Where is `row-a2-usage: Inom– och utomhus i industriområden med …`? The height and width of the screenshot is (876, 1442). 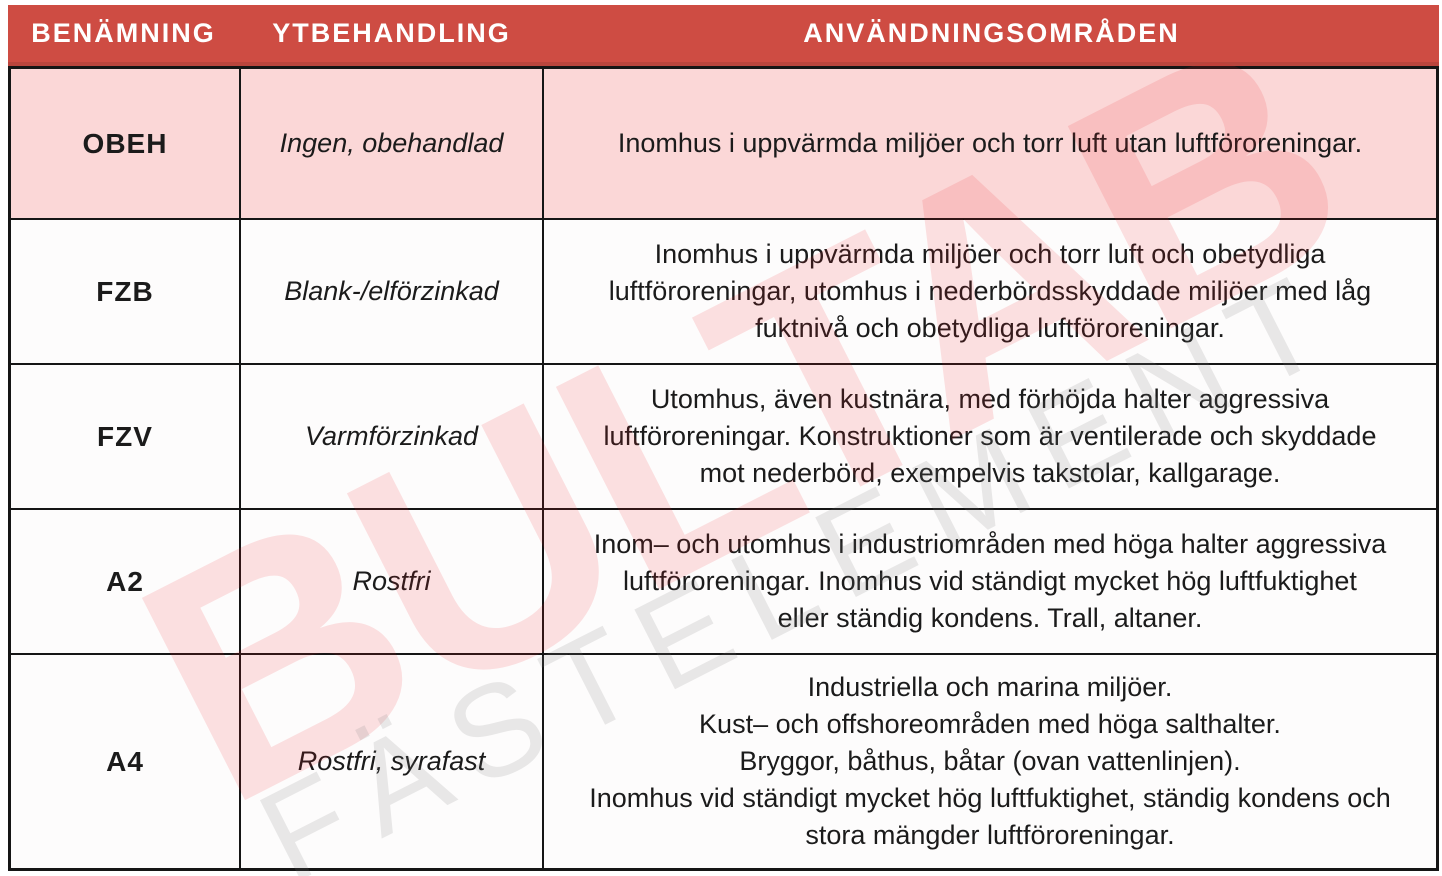 row-a2-usage: Inom– och utomhus i industriområden med … is located at coordinates (990, 581).